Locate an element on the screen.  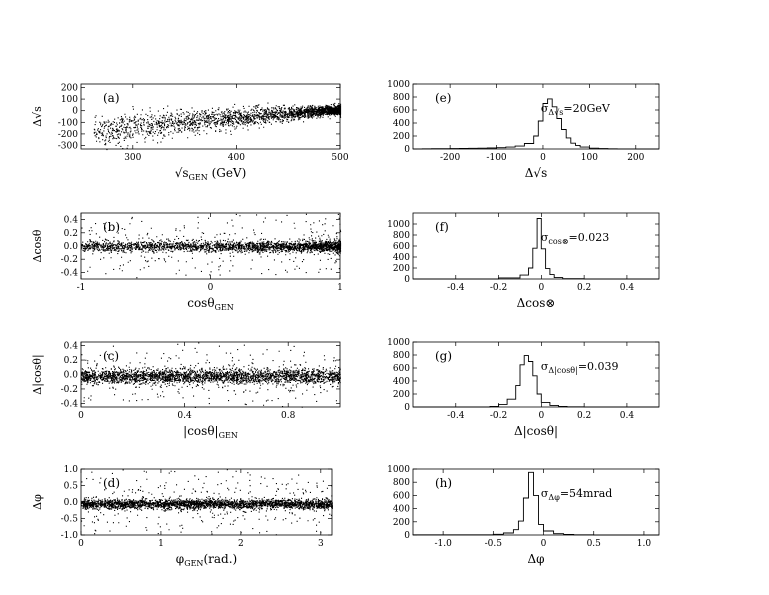
scatter-dots-a is located at coordinates (217, 126).